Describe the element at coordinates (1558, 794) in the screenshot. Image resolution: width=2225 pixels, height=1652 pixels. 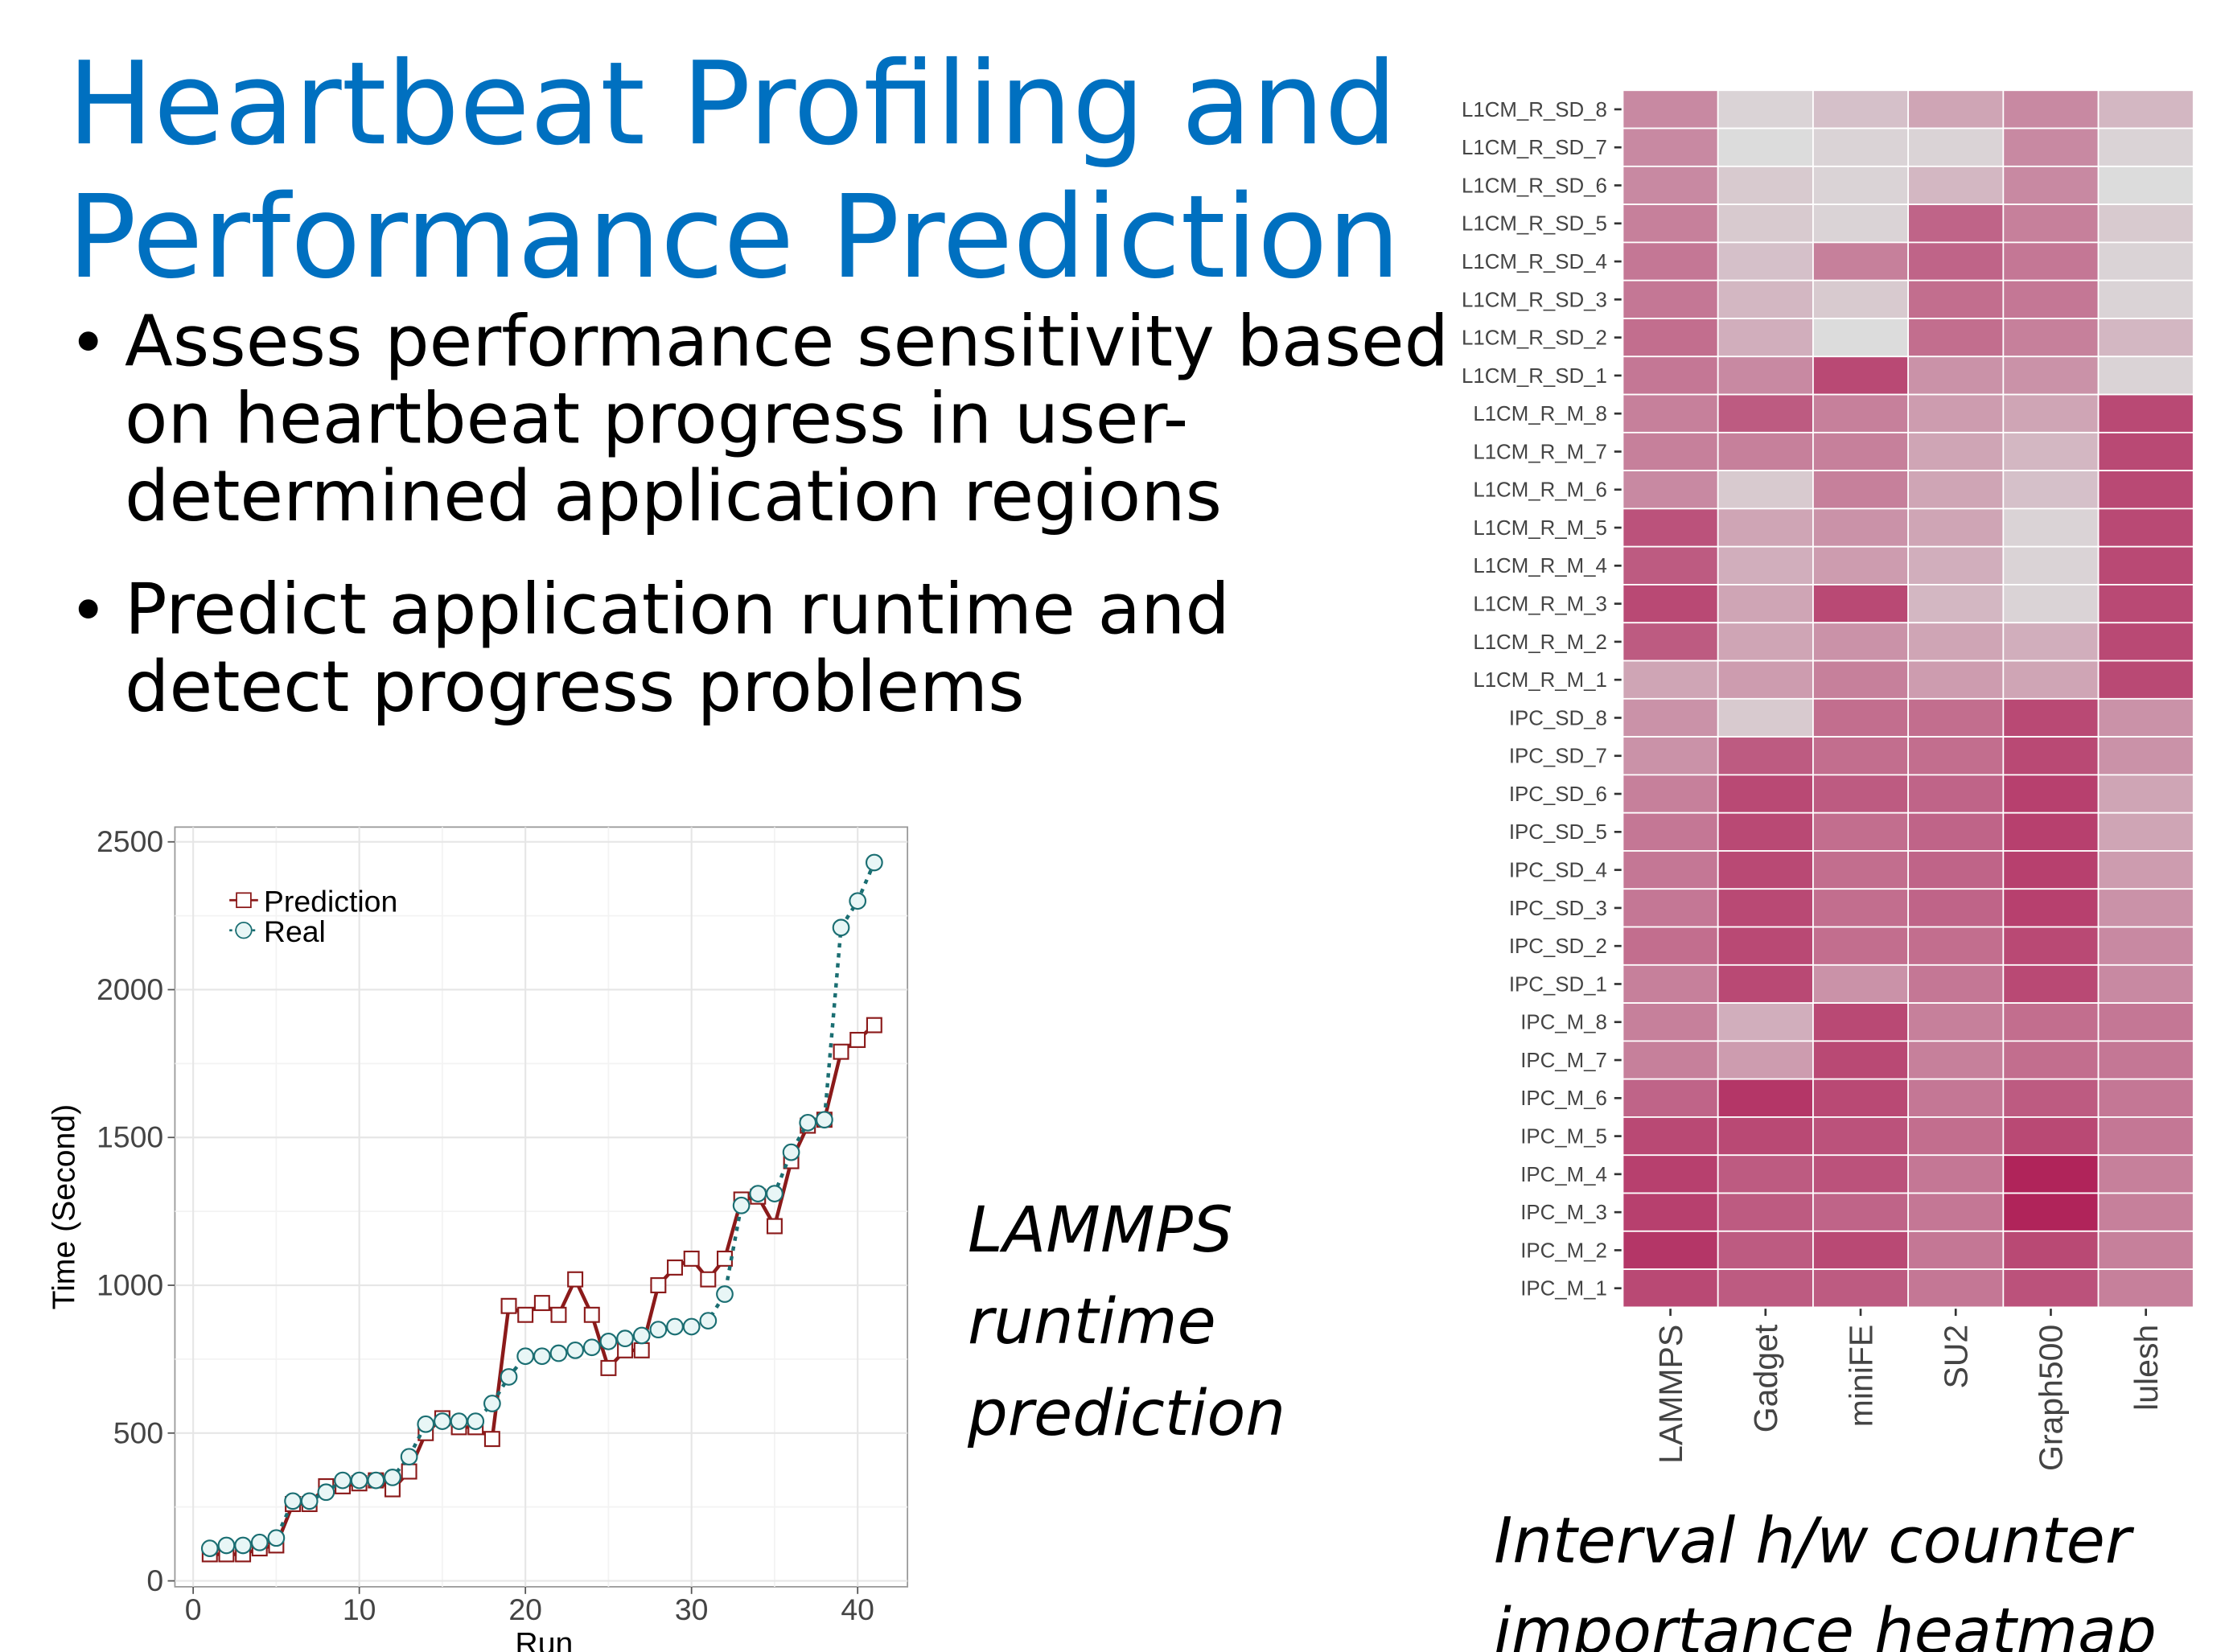
I see `y-tick-label: IPC_SD_6` at that location.